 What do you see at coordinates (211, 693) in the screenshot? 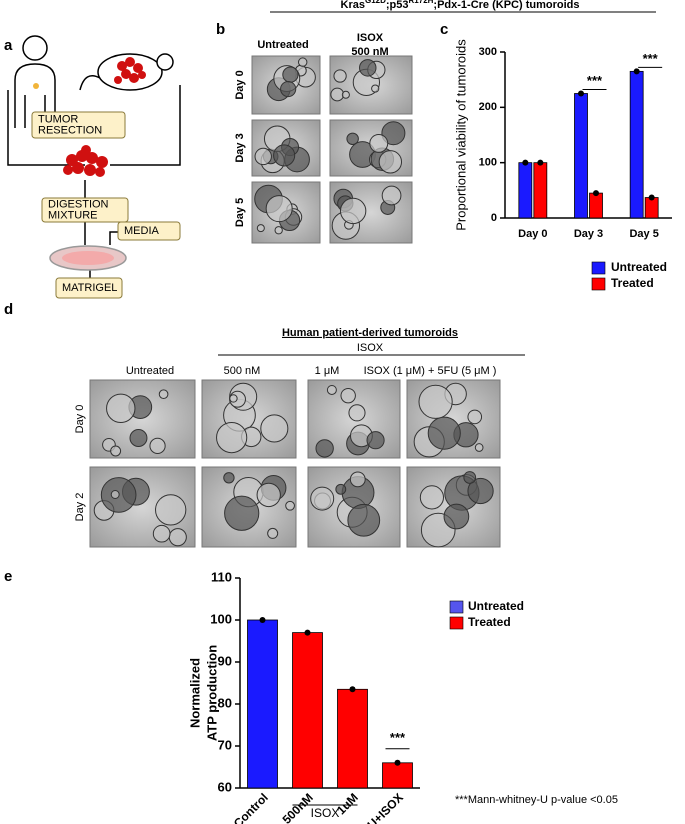
I see `y-axis-label: ATP production` at bounding box center [211, 693].